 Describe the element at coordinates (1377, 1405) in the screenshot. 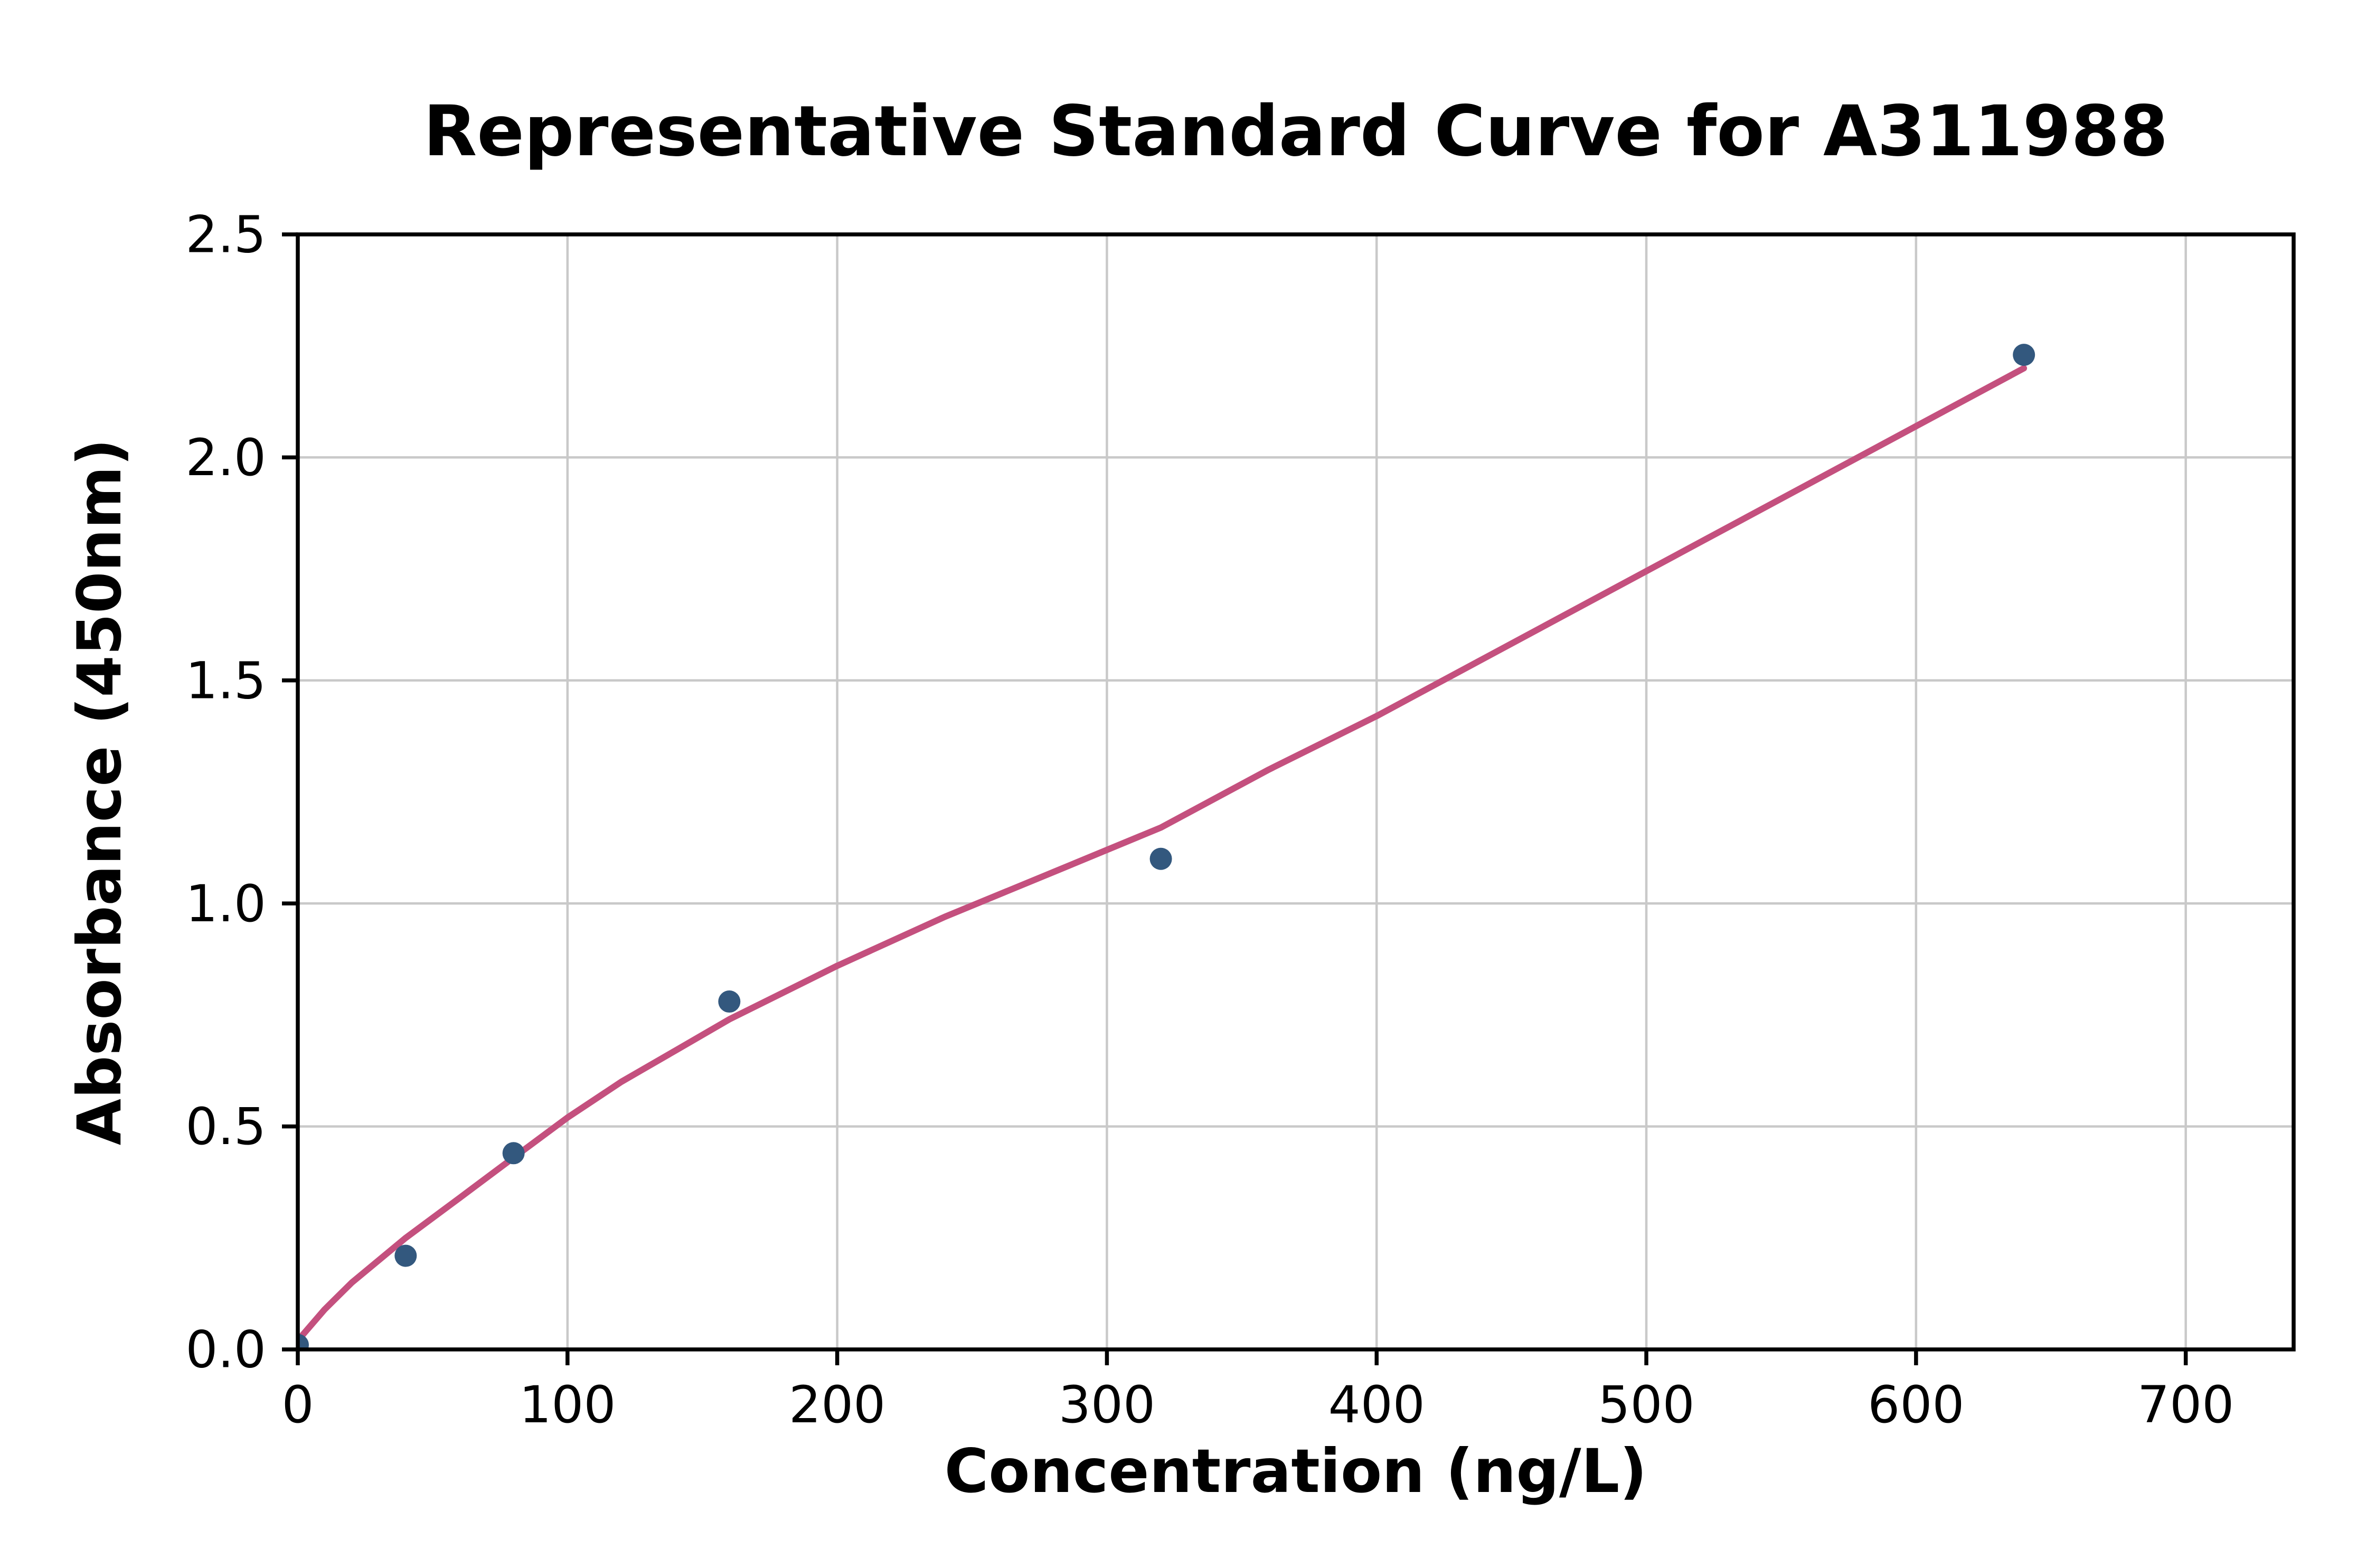

I see `x-tick-label: 400` at that location.